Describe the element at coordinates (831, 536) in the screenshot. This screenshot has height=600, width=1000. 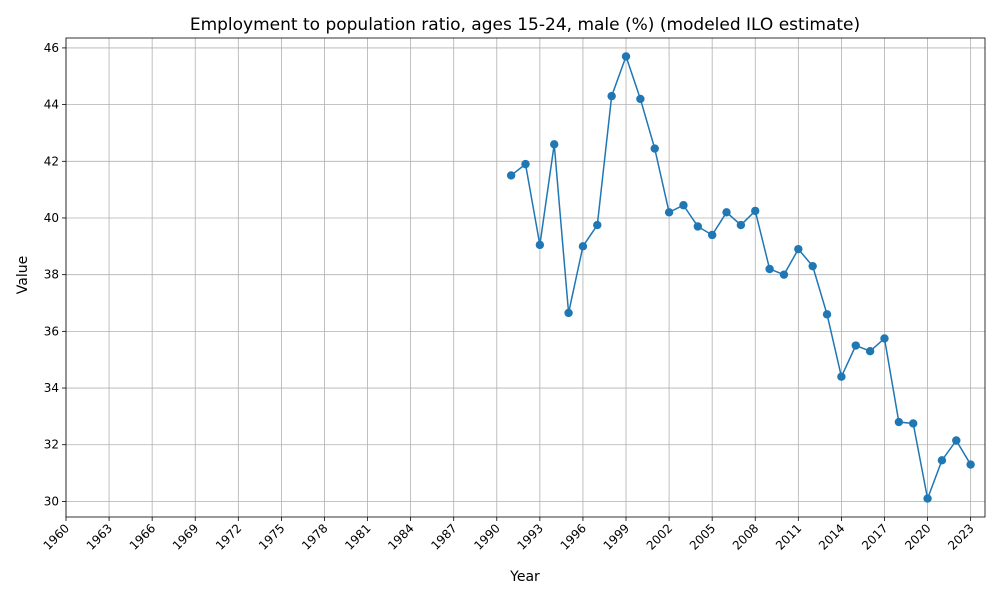
I see `x-tick-label: 2014` at that location.